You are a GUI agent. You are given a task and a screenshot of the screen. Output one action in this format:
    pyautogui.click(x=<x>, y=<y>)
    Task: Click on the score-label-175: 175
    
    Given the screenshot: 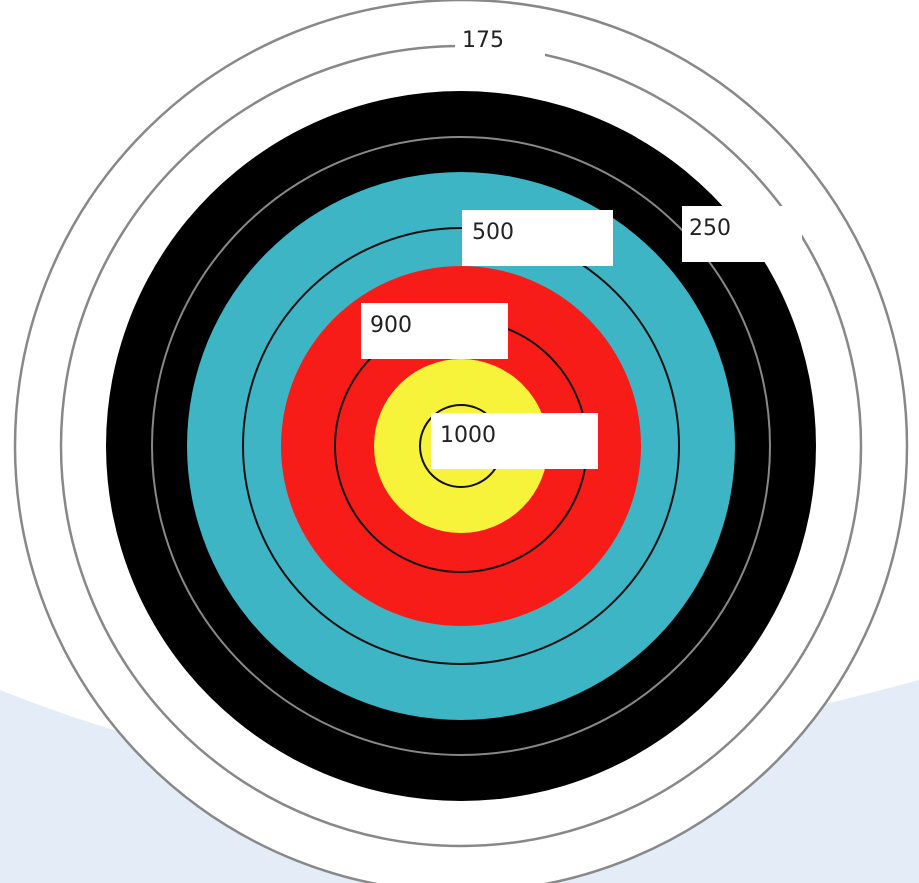 What is the action you would take?
    pyautogui.click(x=500, y=42)
    